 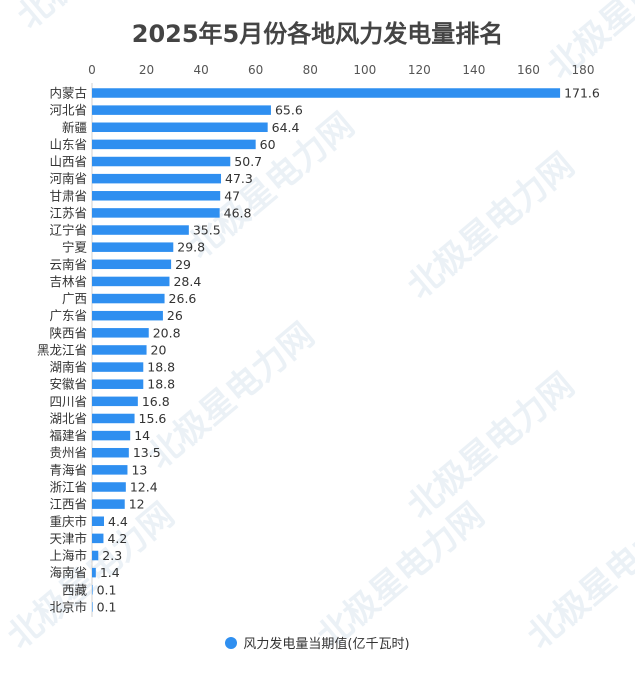 I want to click on bar-value-label: 20.8, so click(x=167, y=332).